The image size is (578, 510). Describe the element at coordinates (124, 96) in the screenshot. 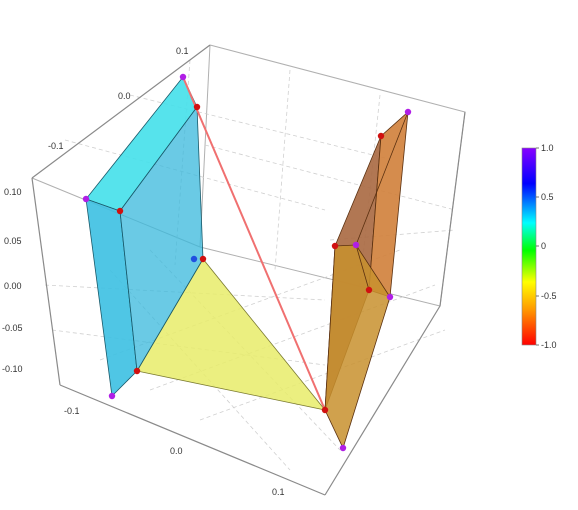

I see `y-tick: 0.0` at that location.